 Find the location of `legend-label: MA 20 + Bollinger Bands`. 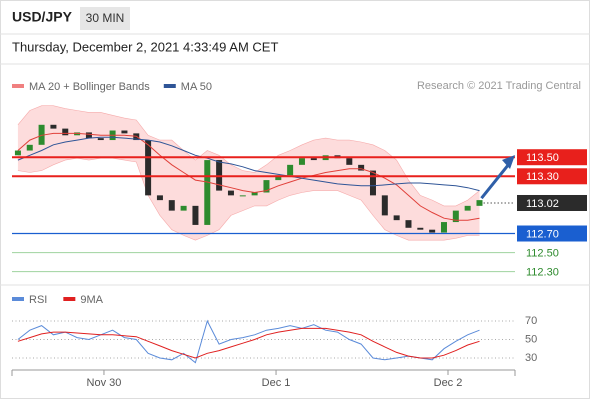

legend-label: MA 20 + Bollinger Bands is located at coordinates (89, 87).